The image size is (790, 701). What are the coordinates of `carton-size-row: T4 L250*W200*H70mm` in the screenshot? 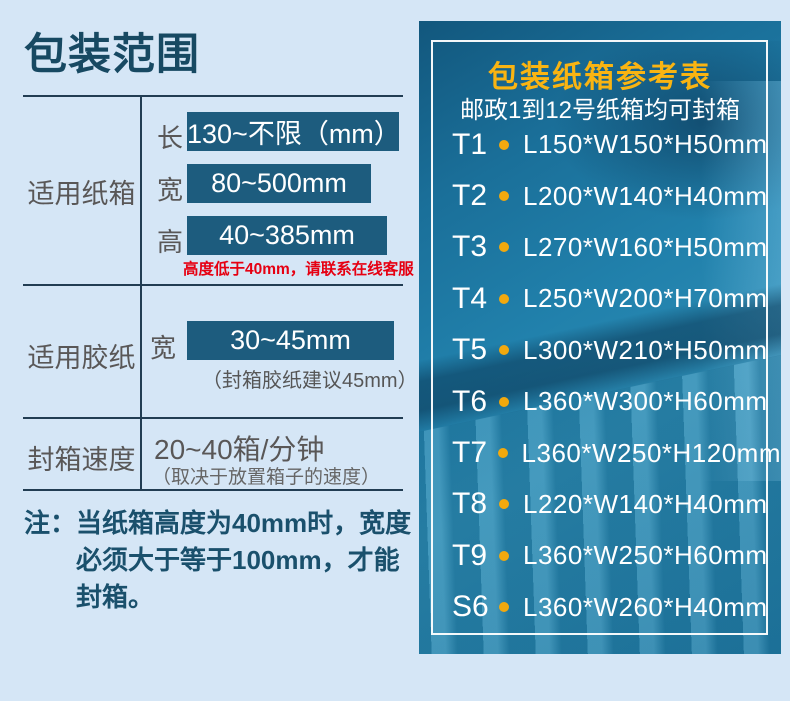 It's located at (600, 298).